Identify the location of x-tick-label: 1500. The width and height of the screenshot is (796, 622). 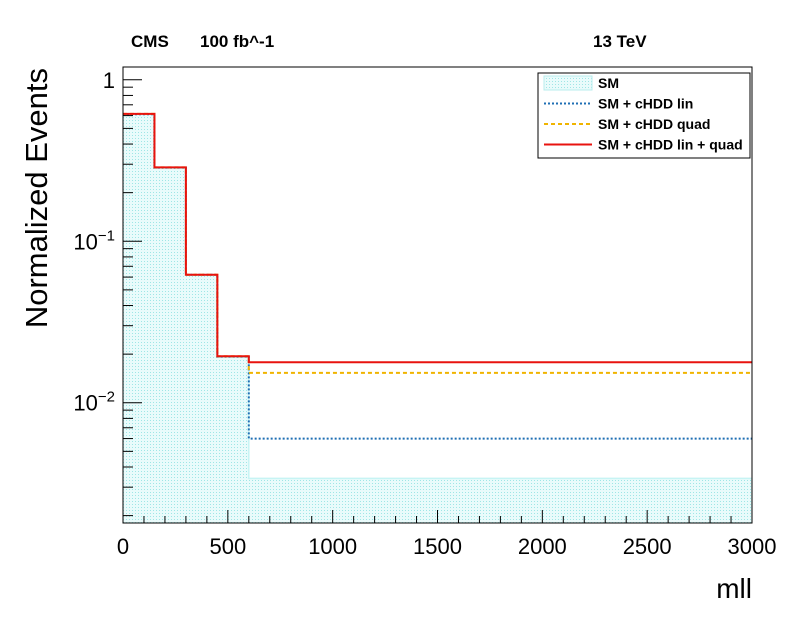
(437, 546).